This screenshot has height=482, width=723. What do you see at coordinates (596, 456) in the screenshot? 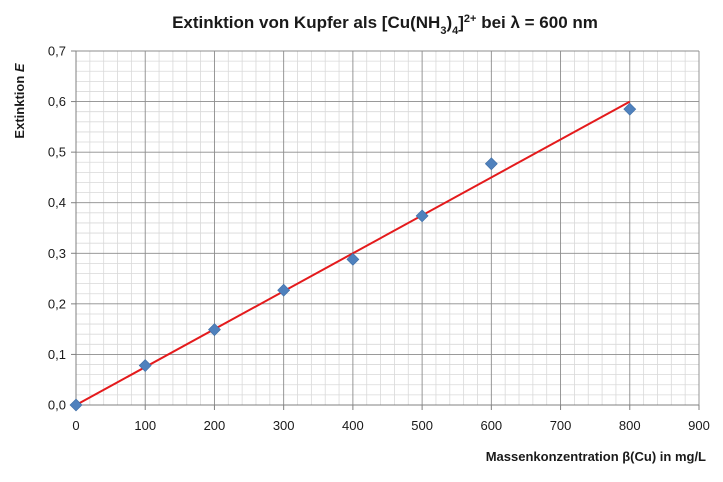
I see `x-axis-label: Massenkonzentration β(Cu) in mg/L` at bounding box center [596, 456].